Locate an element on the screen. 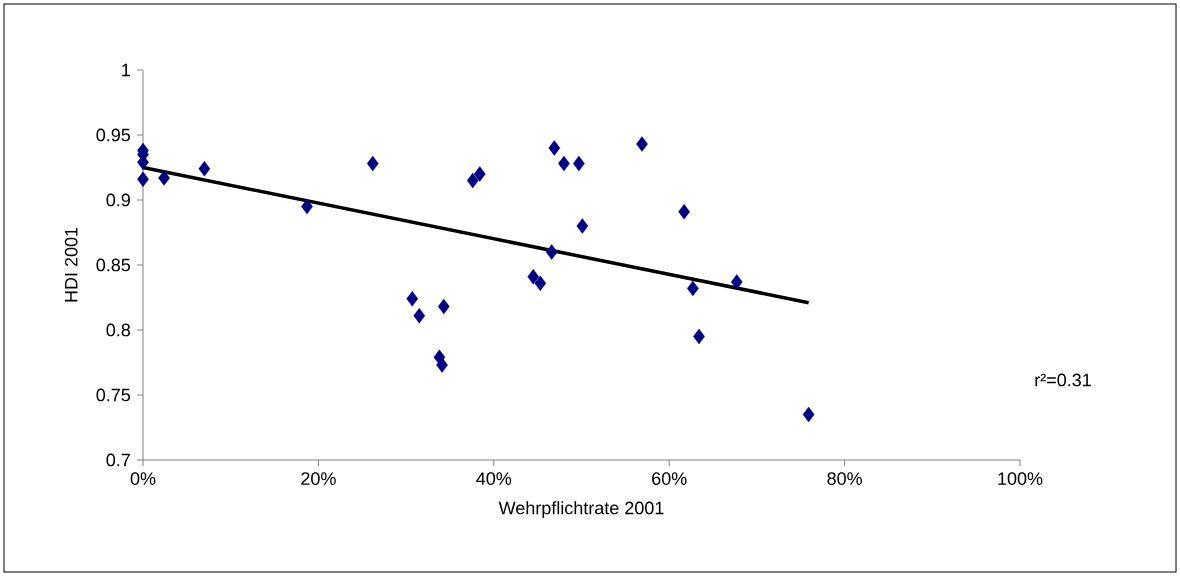  y-tick-label: 0.75 is located at coordinates (113, 395).